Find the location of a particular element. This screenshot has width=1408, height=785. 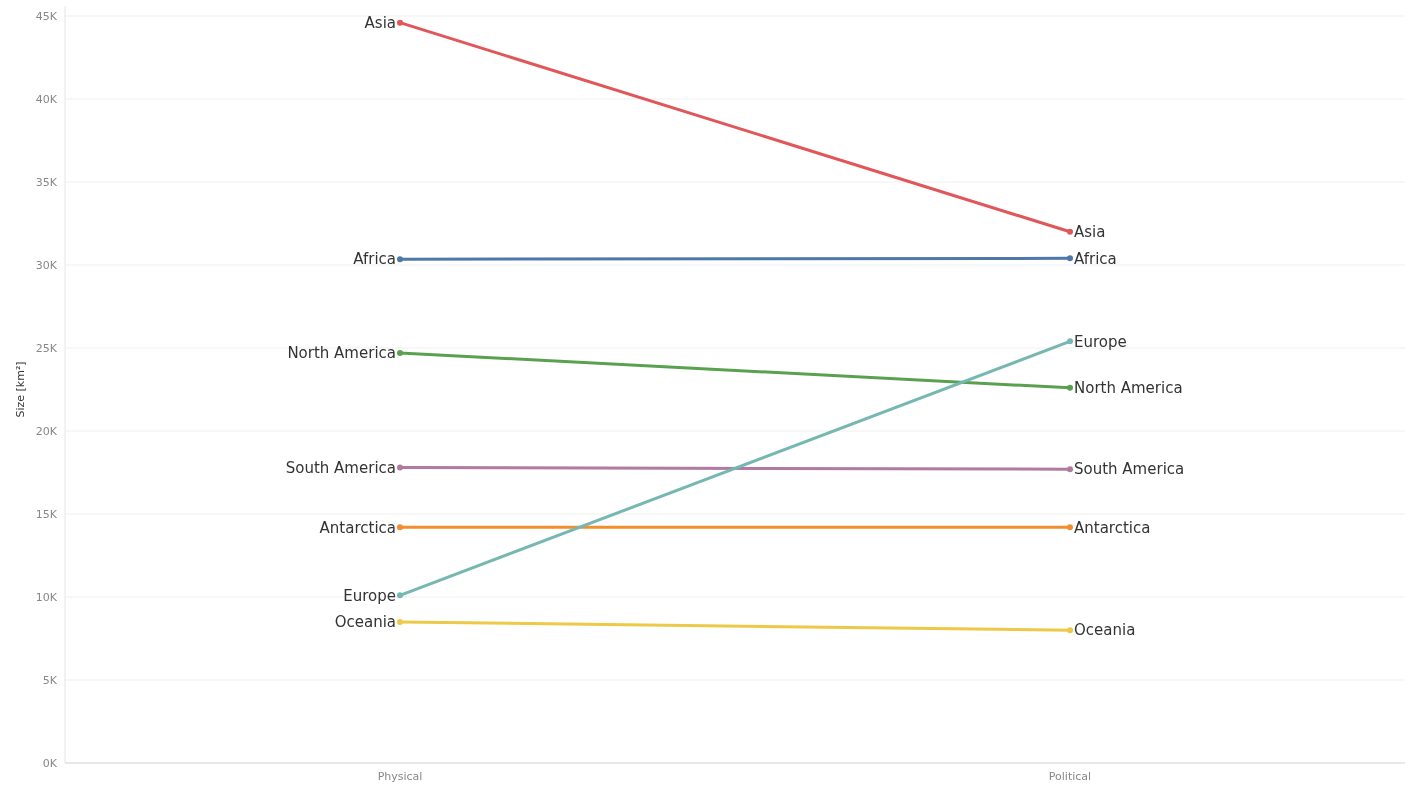

text: North America is located at coordinates (341, 353).